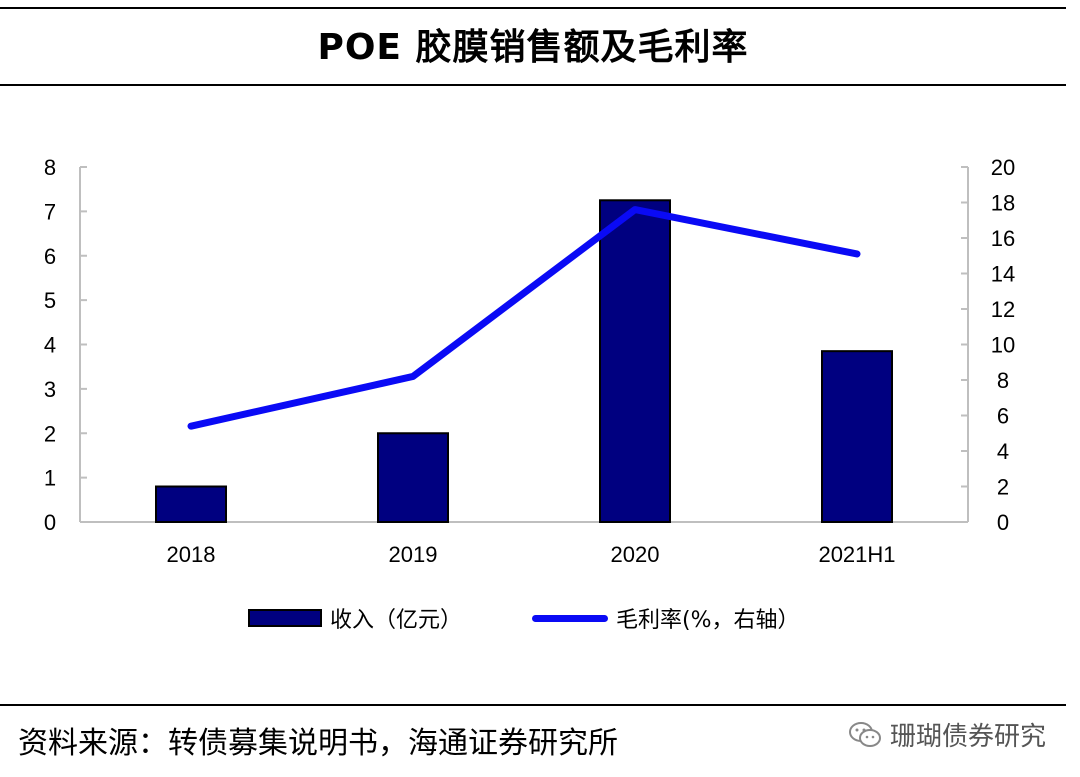 This screenshot has height=777, width=1080. Describe the element at coordinates (1003, 345) in the screenshot. I see `y-right-tick-label: 10` at that location.